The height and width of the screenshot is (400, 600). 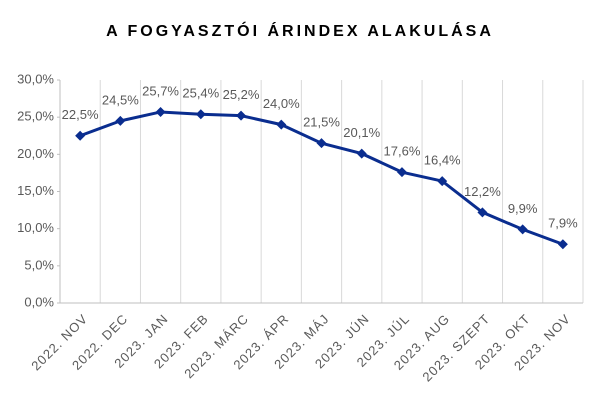 What do you see at coordinates (442, 160) in the screenshot?
I see `data-label: 16,4%` at bounding box center [442, 160].